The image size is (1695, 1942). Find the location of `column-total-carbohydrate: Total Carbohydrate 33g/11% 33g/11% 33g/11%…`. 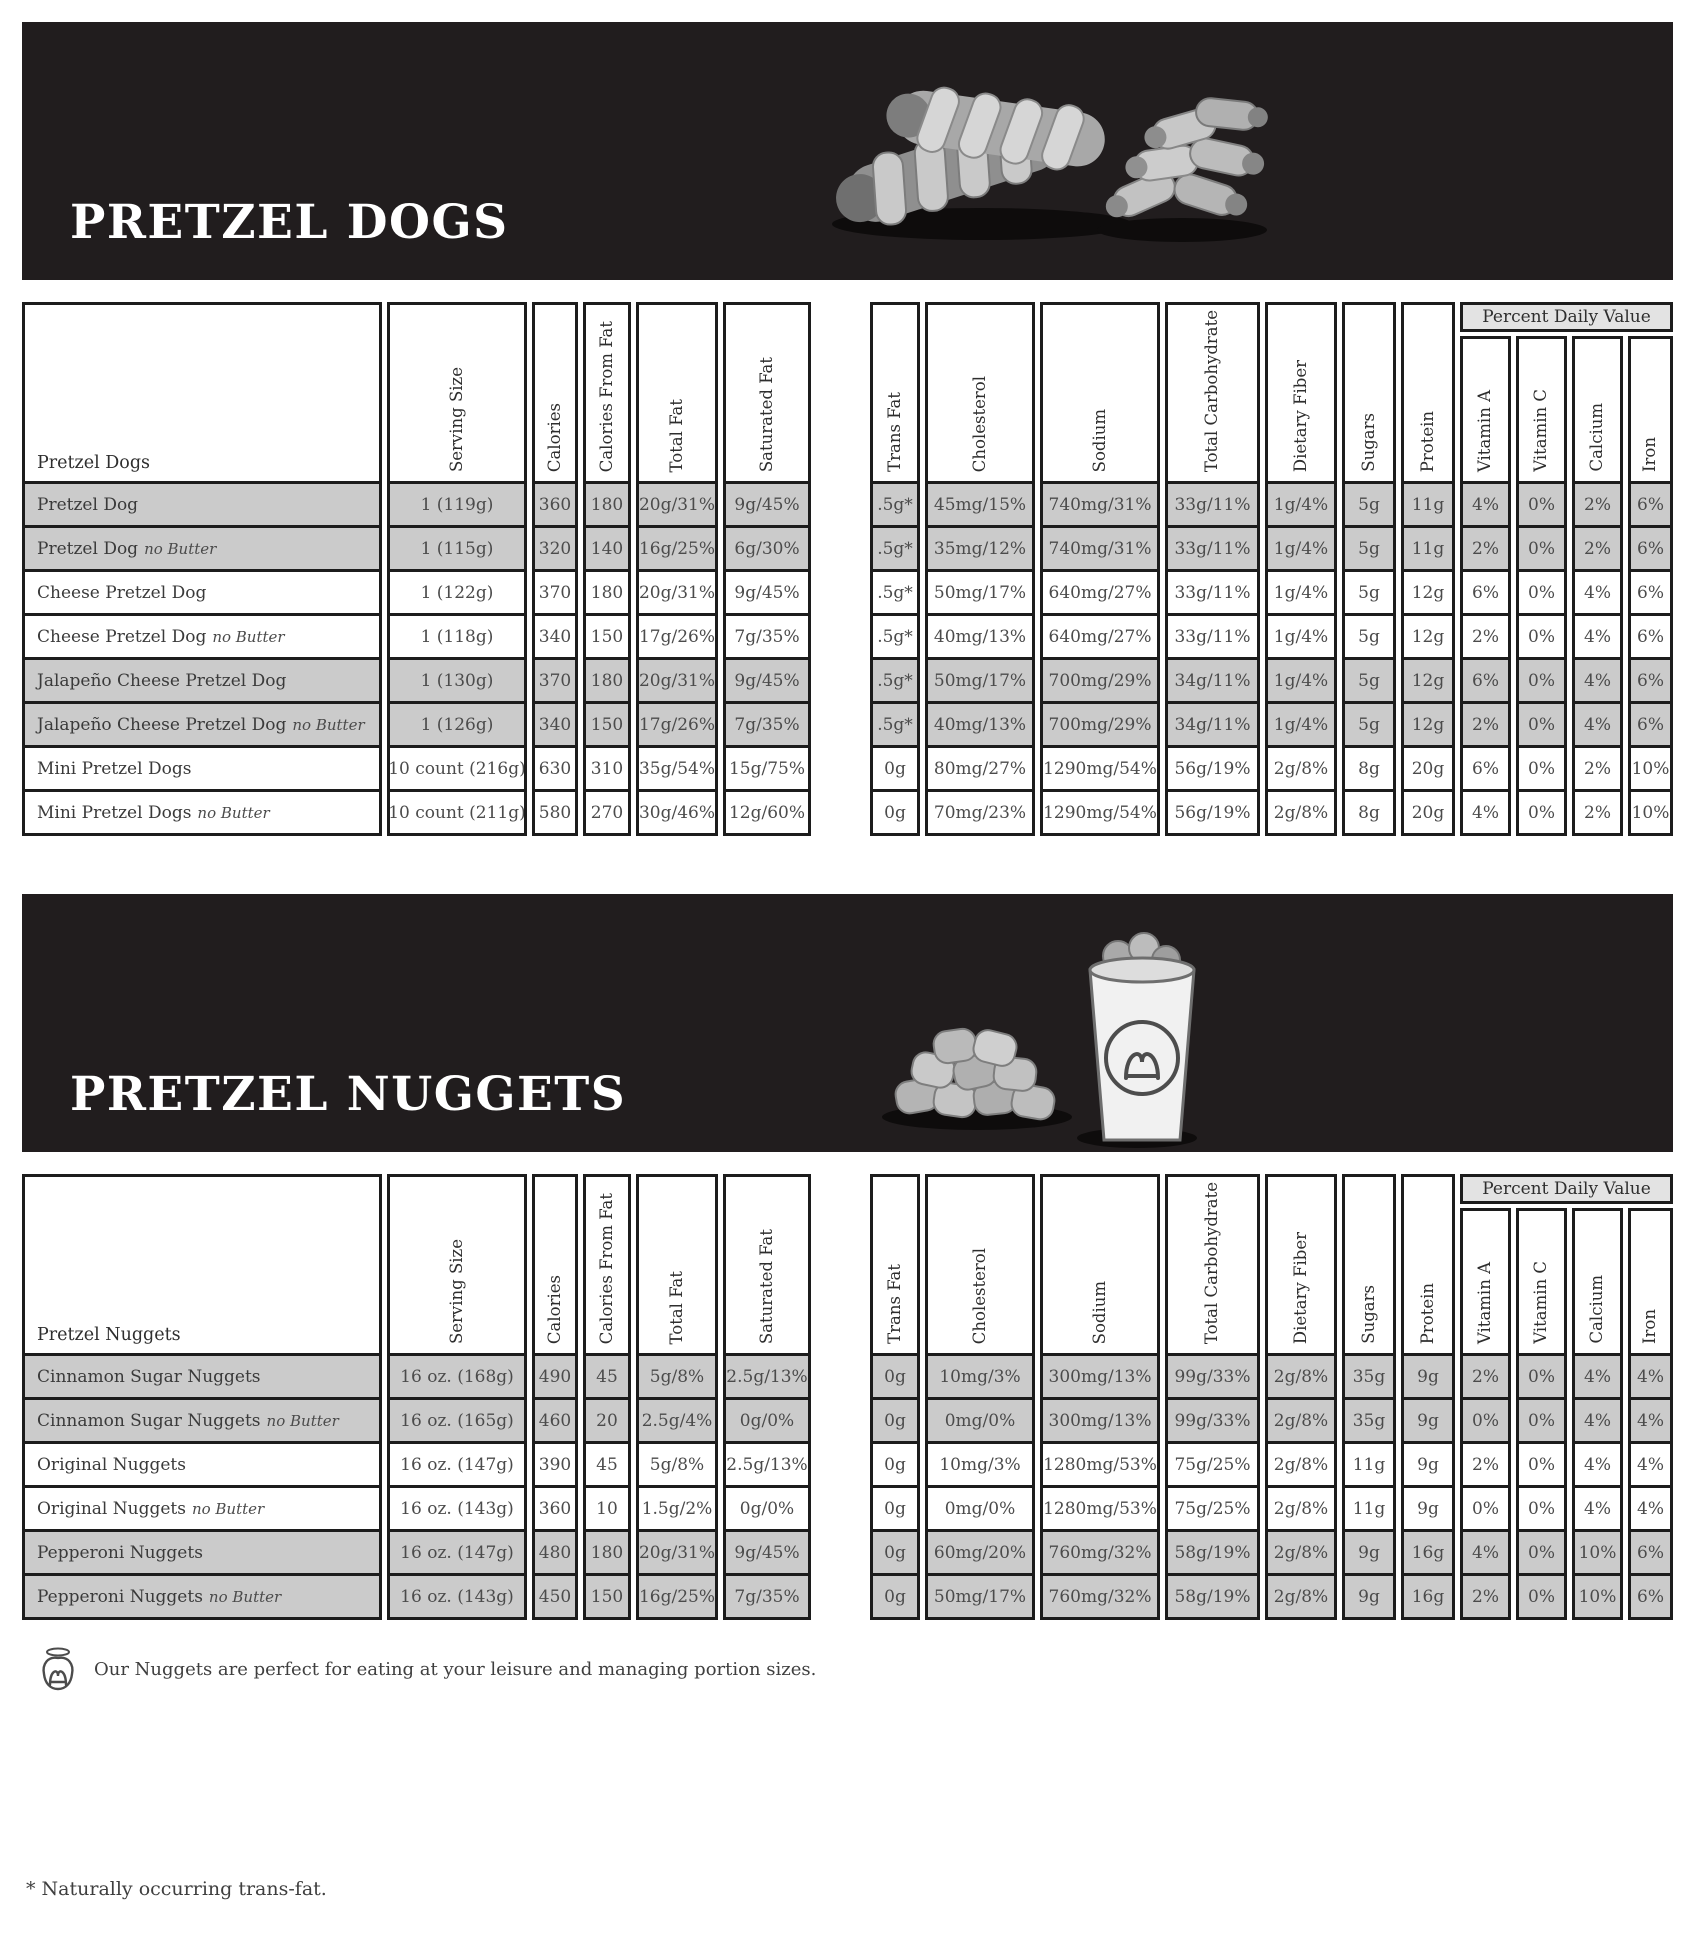

column-total-carbohydrate: Total Carbohydrate 33g/11% 33g/11% 33g/11%… is located at coordinates (1212, 569).